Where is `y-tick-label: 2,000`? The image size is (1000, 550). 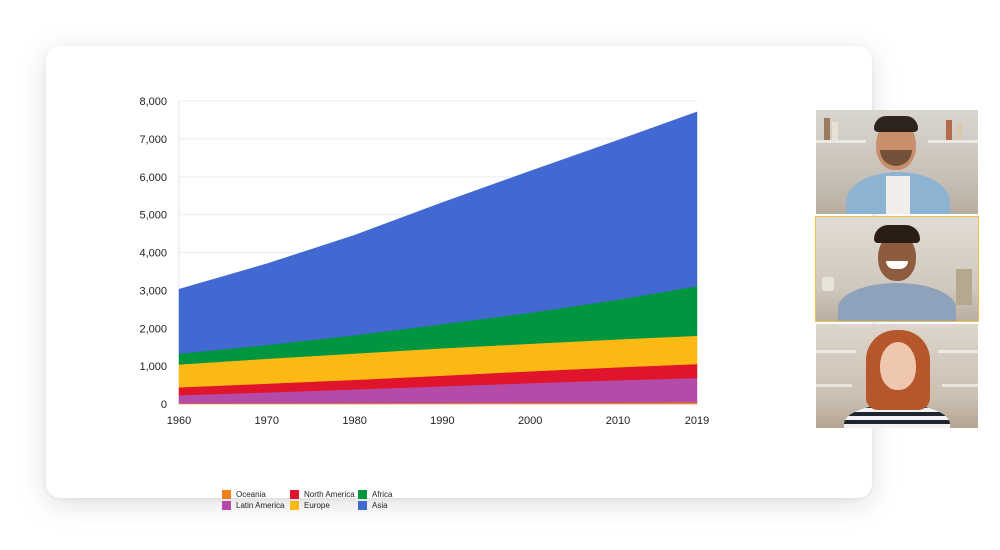 y-tick-label: 2,000 is located at coordinates (153, 329).